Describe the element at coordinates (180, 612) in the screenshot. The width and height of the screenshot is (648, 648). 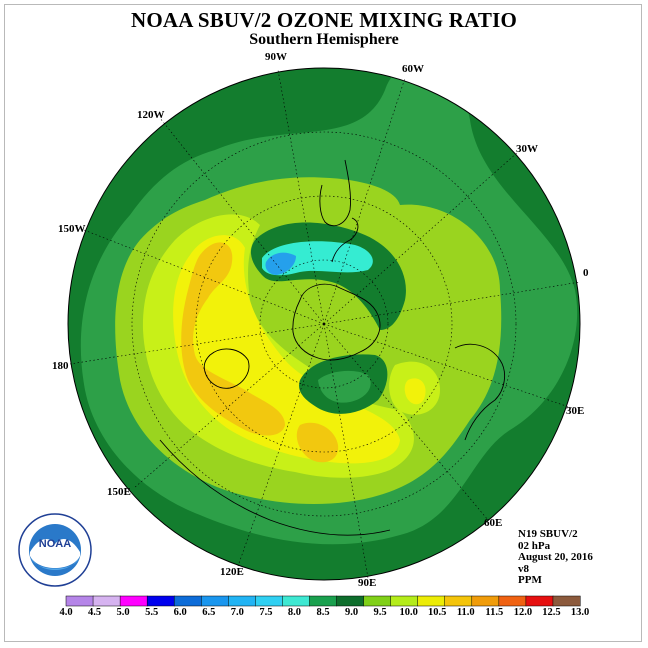
I see `colorbar-tick-label: 6.0` at that location.